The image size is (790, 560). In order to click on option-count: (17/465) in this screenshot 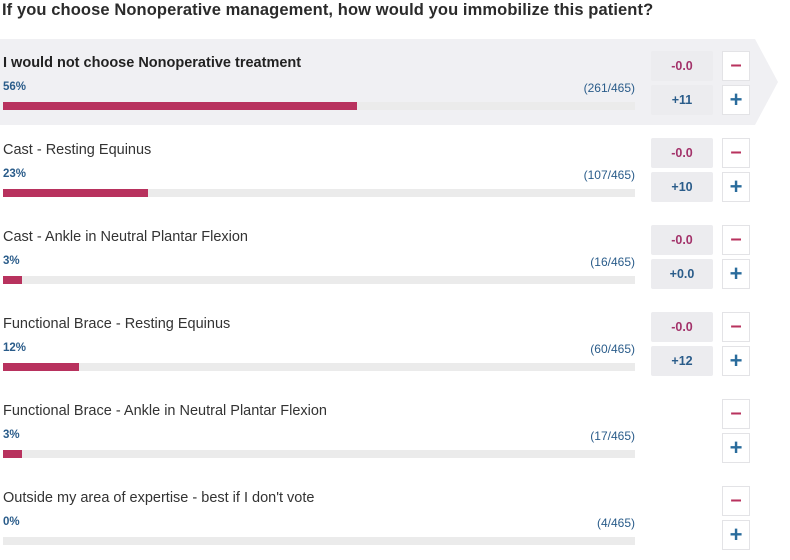, I will do `click(612, 436)`.